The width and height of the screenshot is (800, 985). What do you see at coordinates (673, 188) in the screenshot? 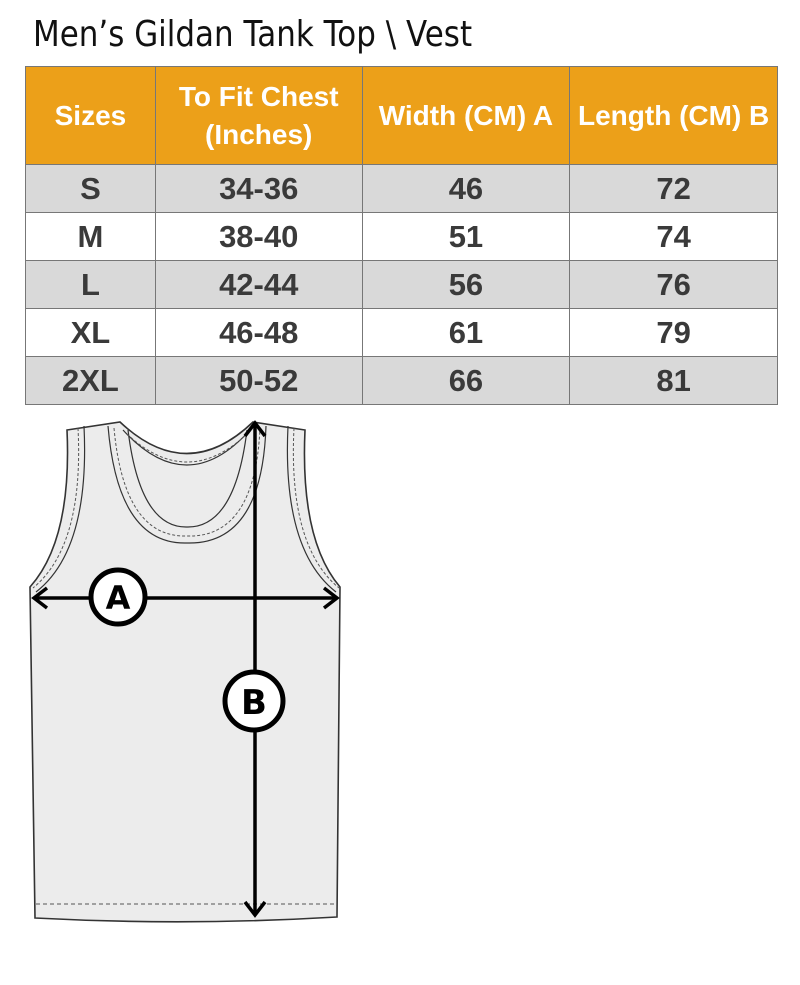
I see `cell-length: 72` at bounding box center [673, 188].